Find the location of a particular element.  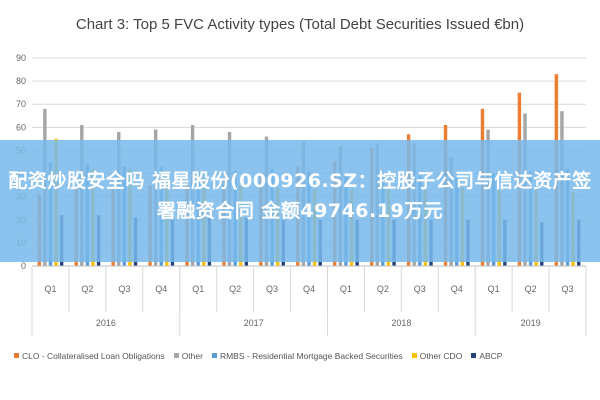

y-tick-label: 70 is located at coordinates (21, 104).